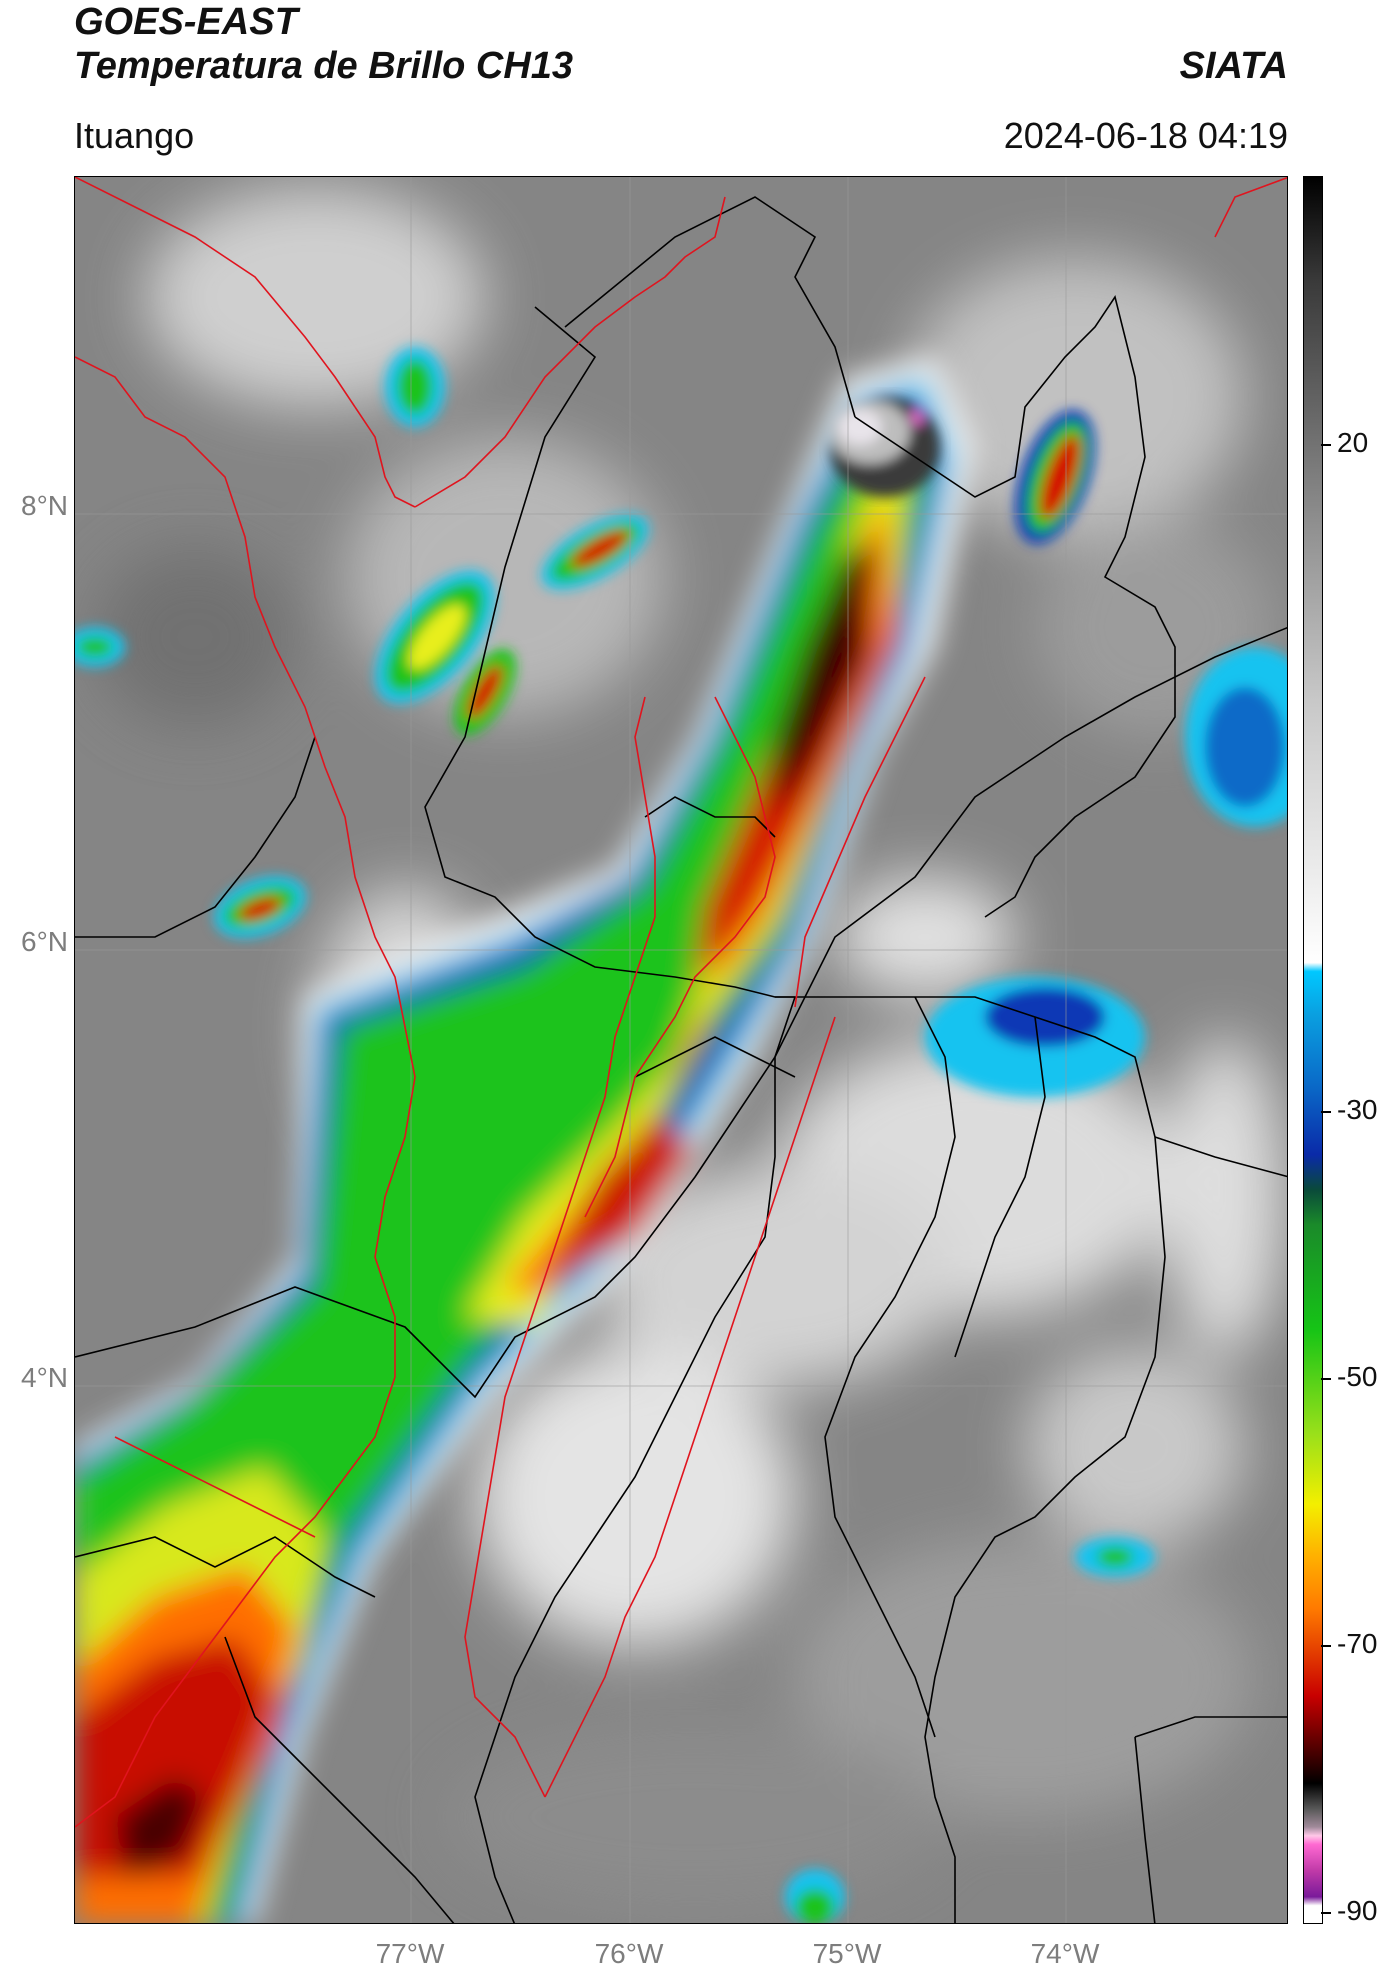 The image size is (1384, 1981). What do you see at coordinates (1357, 1910) in the screenshot?
I see `colorbar-label-minus90: -90` at bounding box center [1357, 1910].